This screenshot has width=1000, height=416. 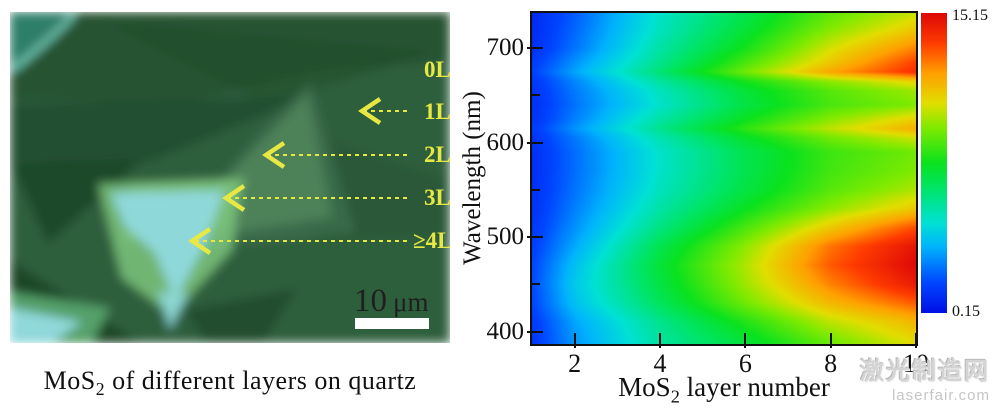 What do you see at coordinates (745, 363) in the screenshot?
I see `x-tick-label: 6` at bounding box center [745, 363].